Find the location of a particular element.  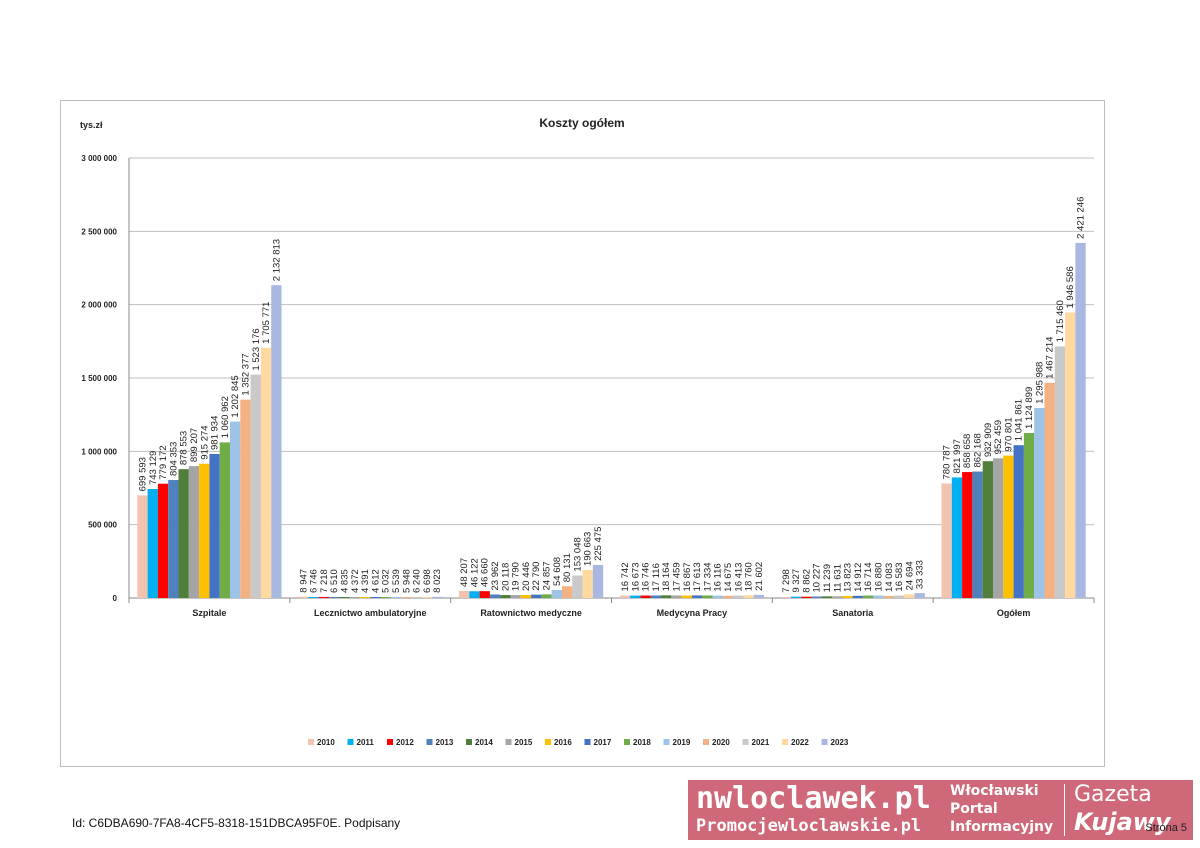

data-label: 6 698 is located at coordinates (427, 581).